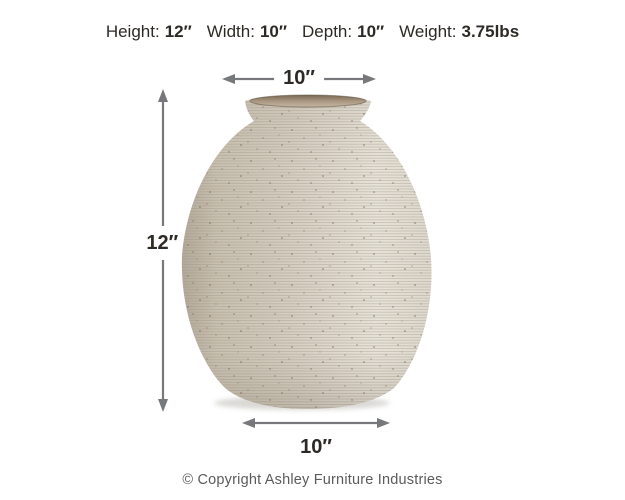  Describe the element at coordinates (490, 31) in the screenshot. I see `spec-weight-value: 3.75lbs` at that location.